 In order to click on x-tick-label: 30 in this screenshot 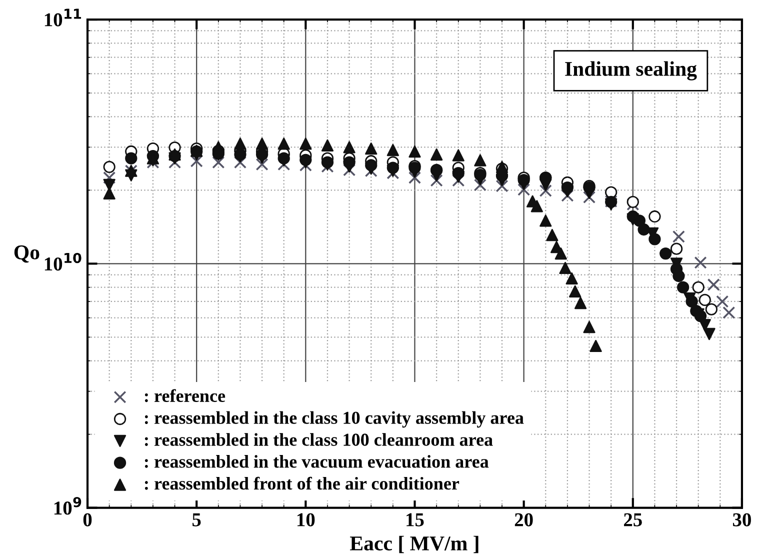, I will do `click(741, 519)`.